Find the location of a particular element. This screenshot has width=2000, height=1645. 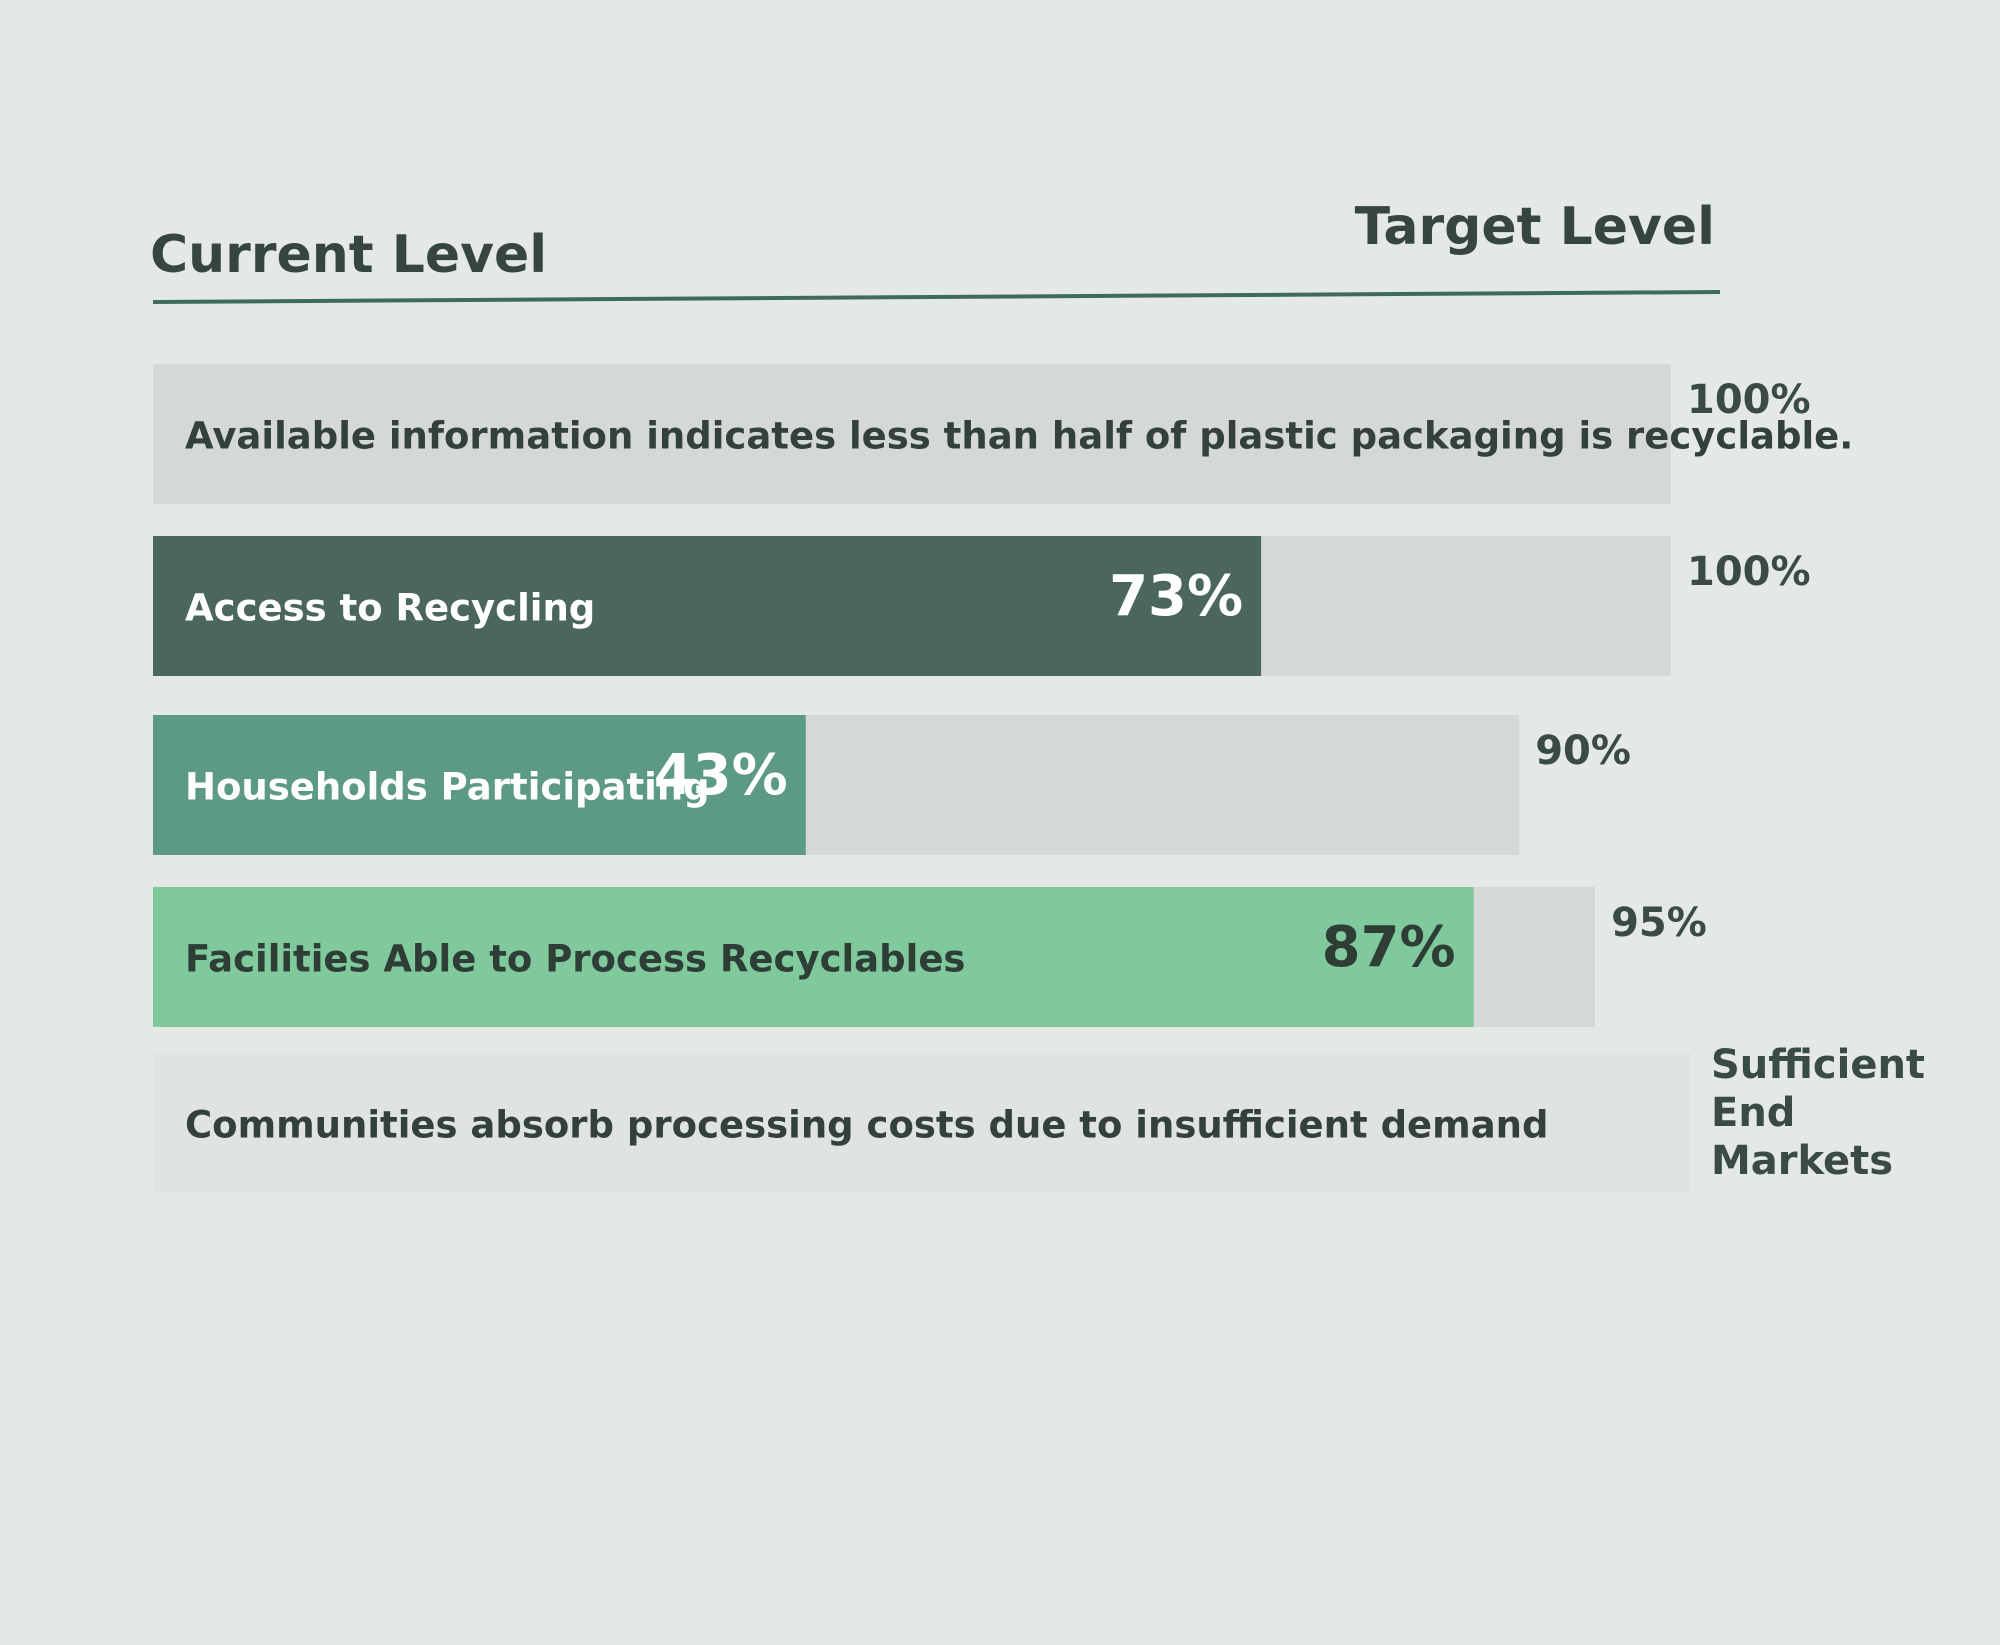

header-rule is located at coordinates (936, 297).